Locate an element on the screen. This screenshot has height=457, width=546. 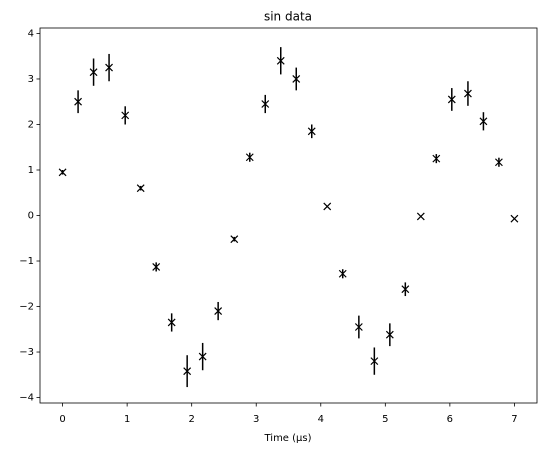
y-tick-label: 0 is located at coordinates (31, 216).